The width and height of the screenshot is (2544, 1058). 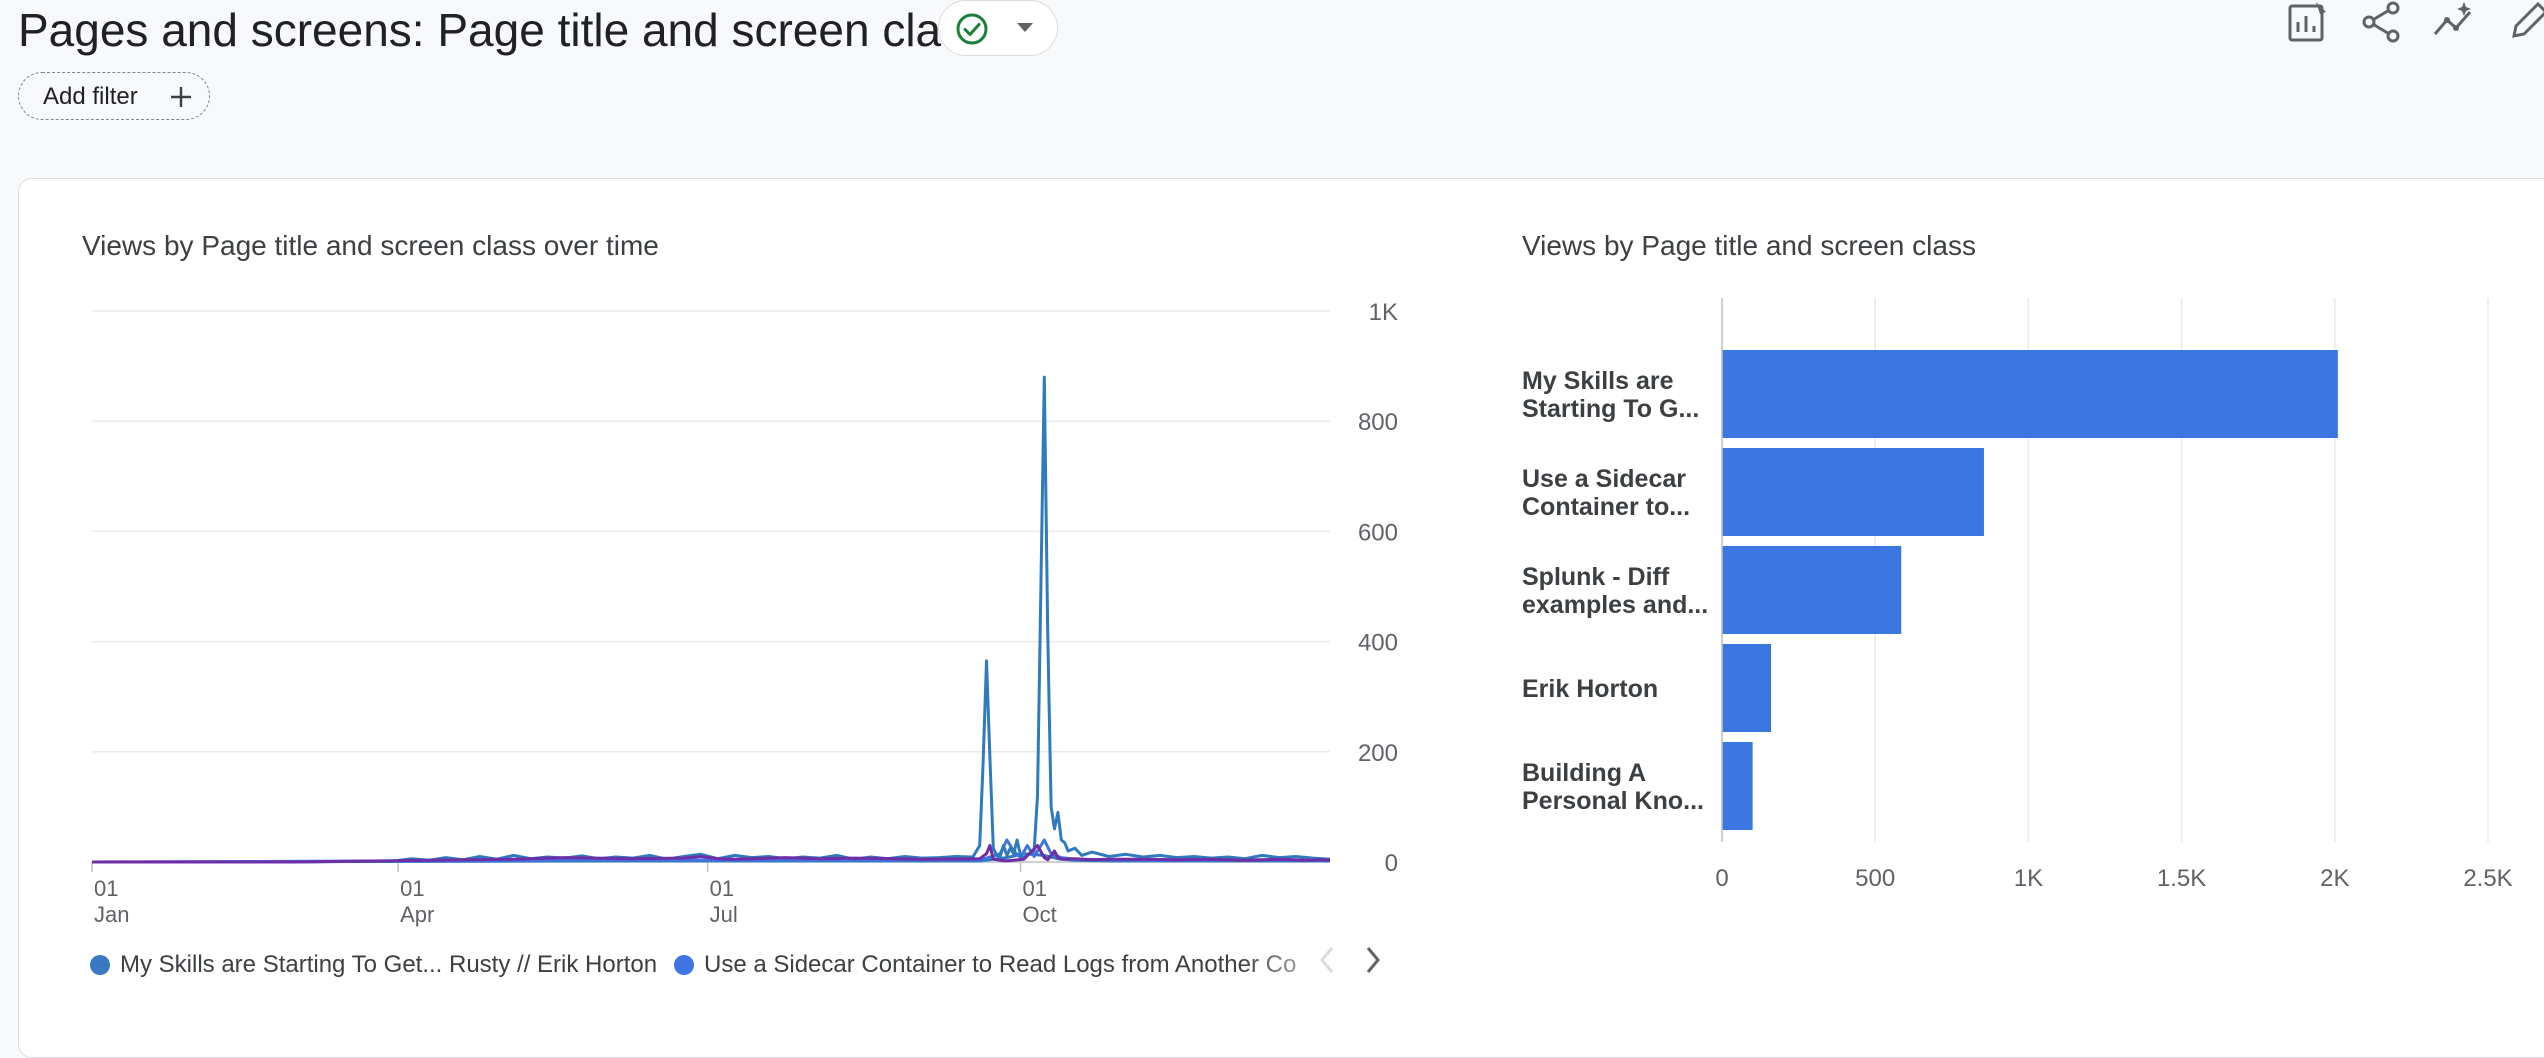 I want to click on add-filter-button: Add filter, so click(x=114, y=96).